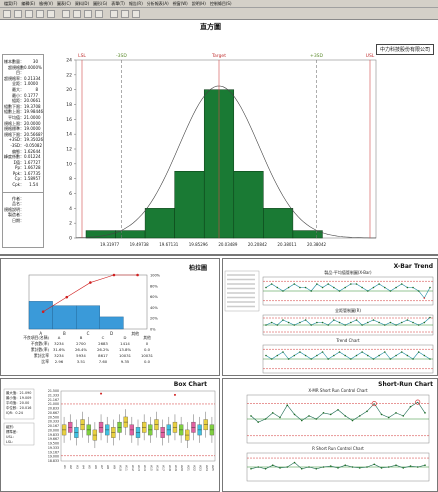 This screenshot has width=438, height=492. What do you see at coordinates (53, 391) in the screenshot?
I see `box-y-label: 21.500` at bounding box center [53, 391].